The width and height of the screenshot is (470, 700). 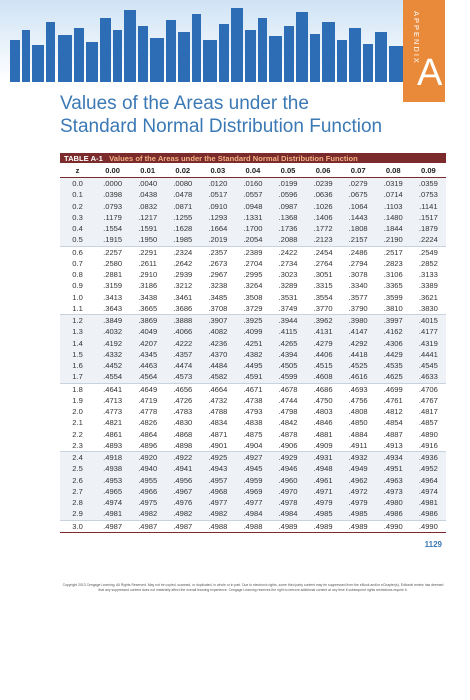 What do you see at coordinates (288, 400) in the screenshot?
I see `area-value: .4744` at bounding box center [288, 400].